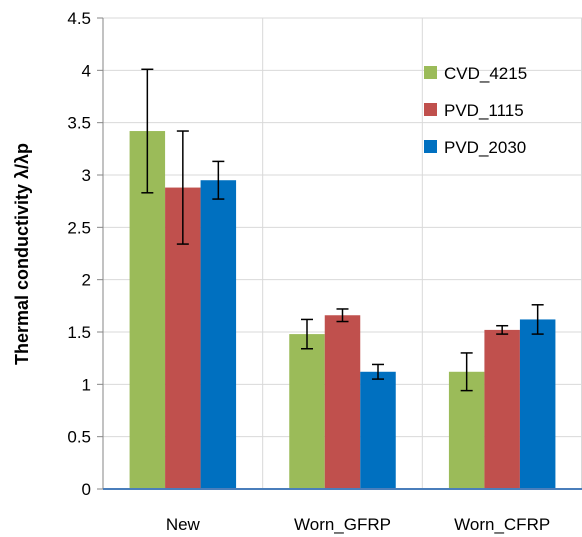 The width and height of the screenshot is (582, 537). Describe the element at coordinates (79, 437) in the screenshot. I see `y-tick-label: 0.5` at that location.